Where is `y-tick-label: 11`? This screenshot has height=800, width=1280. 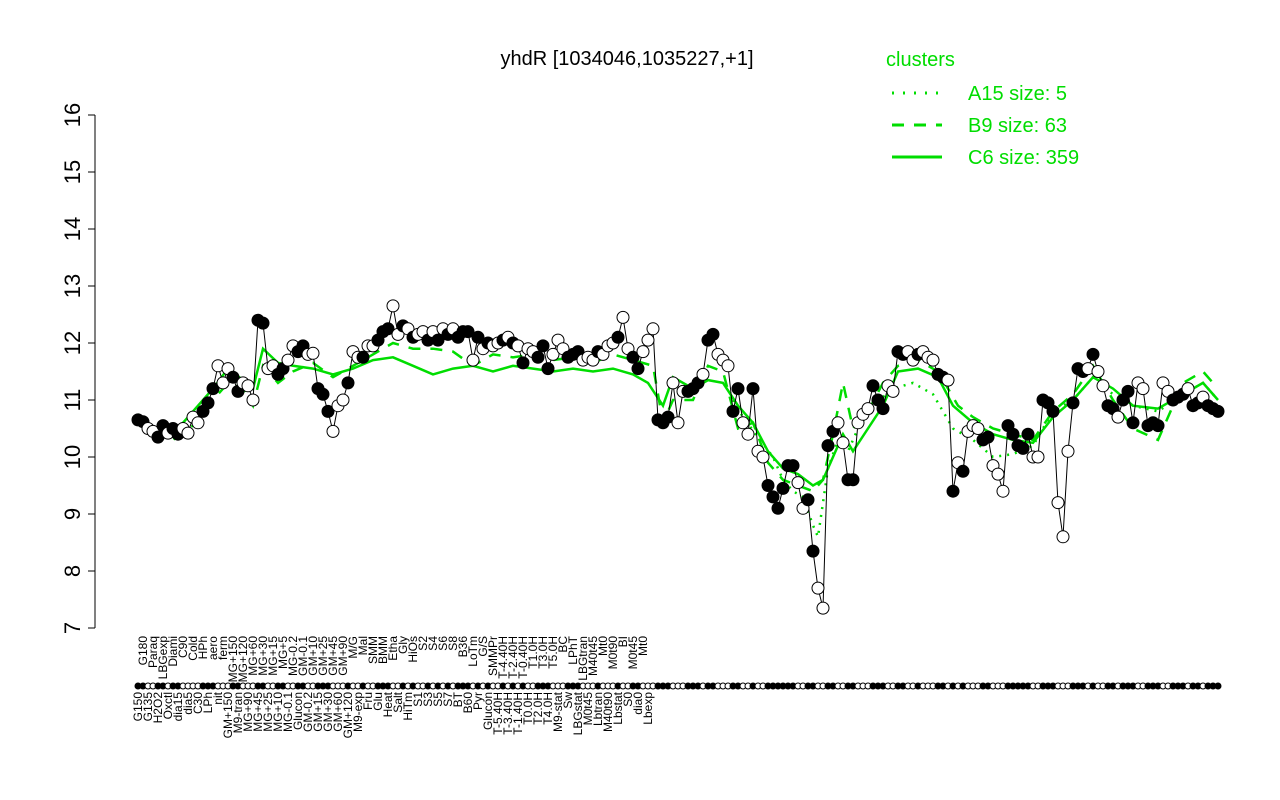 y-tick-label: 11 is located at coordinates (72, 400).